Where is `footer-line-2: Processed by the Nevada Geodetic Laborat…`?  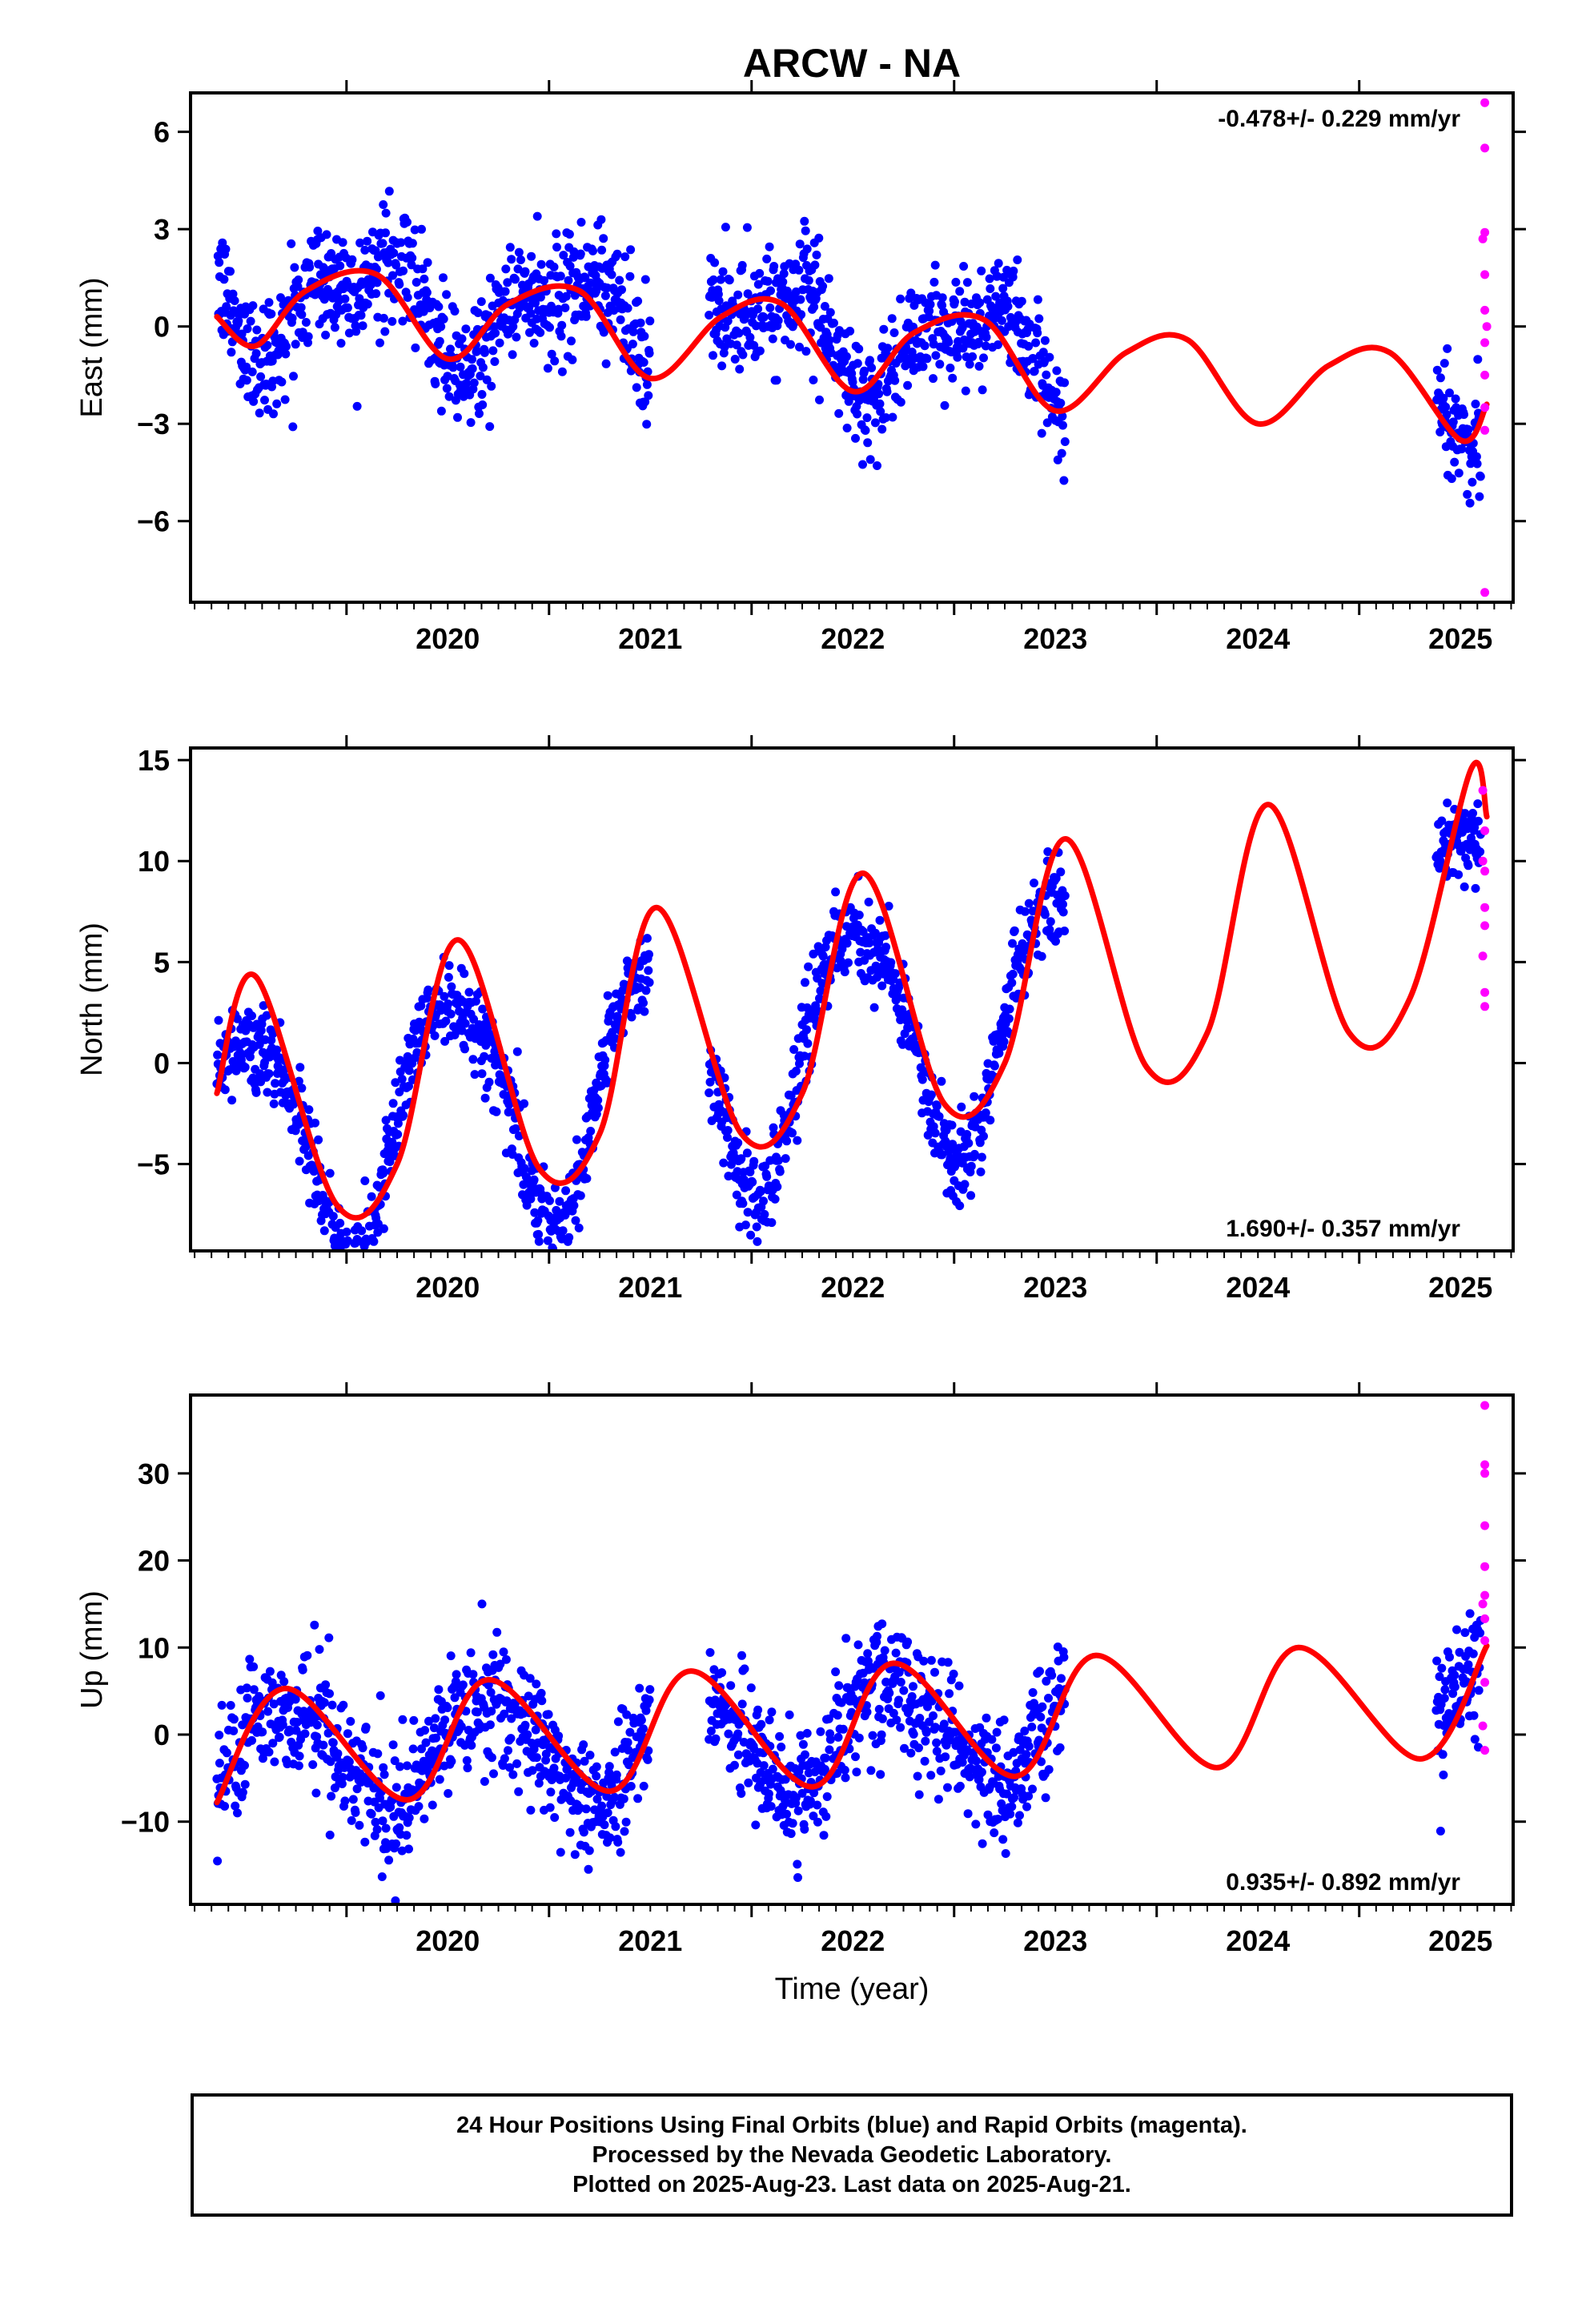
footer-line-2: Processed by the Nevada Geodetic Laborat… is located at coordinates (852, 2154).